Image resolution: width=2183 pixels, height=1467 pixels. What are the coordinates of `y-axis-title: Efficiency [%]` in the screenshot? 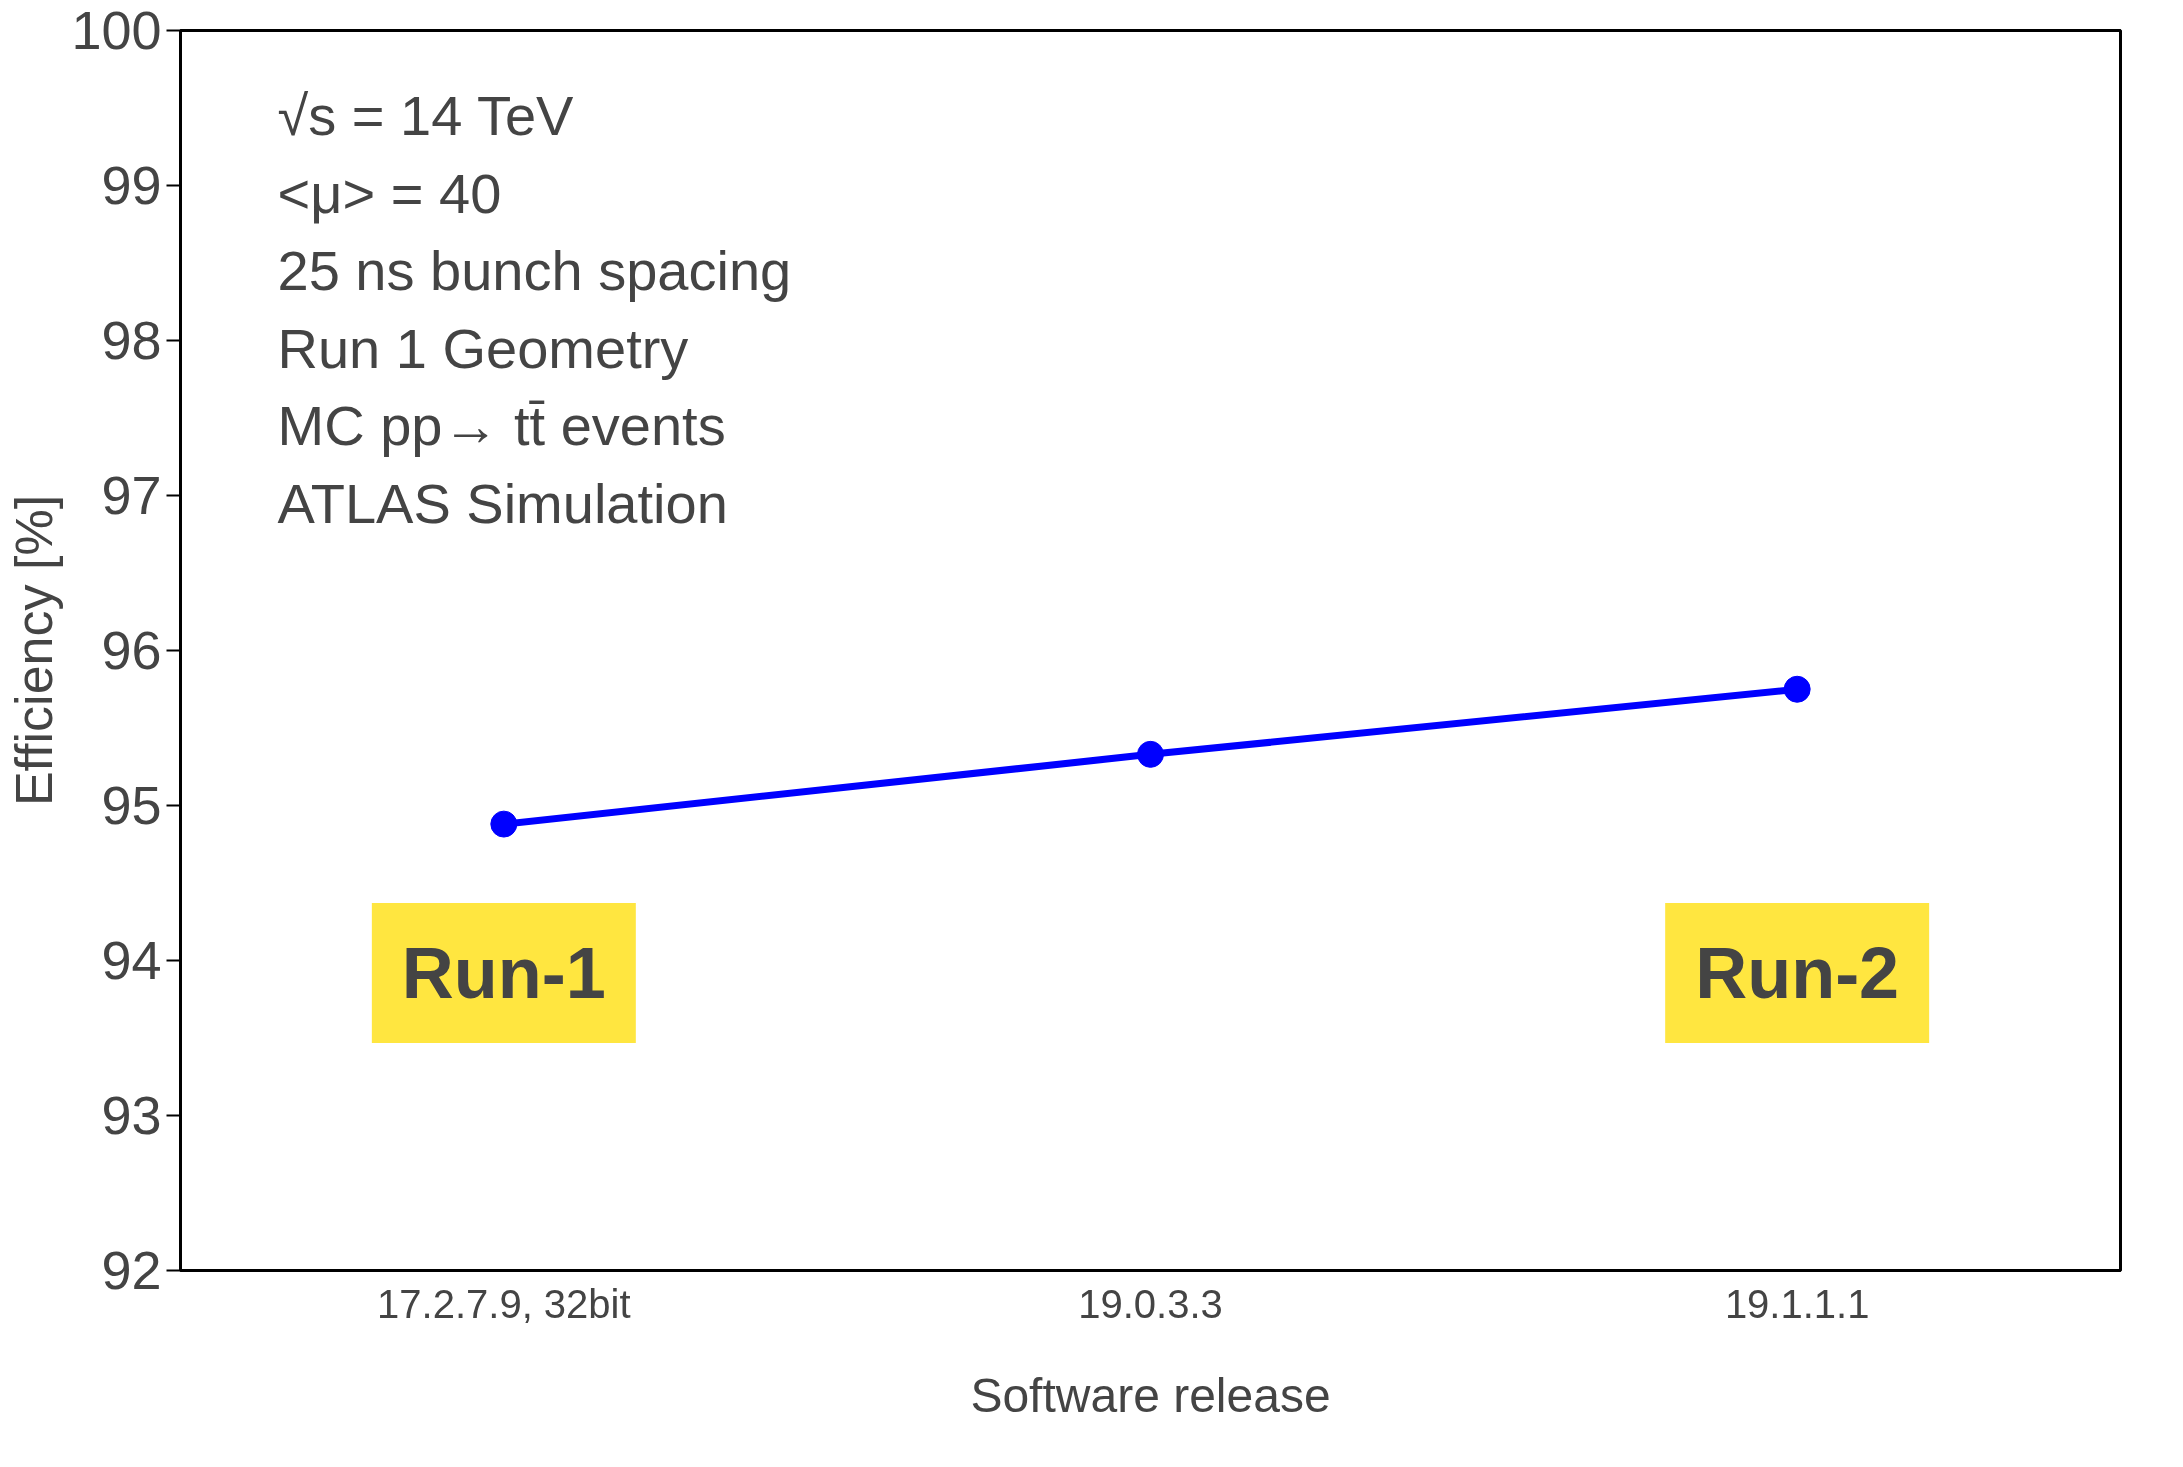 It's located at (34, 650).